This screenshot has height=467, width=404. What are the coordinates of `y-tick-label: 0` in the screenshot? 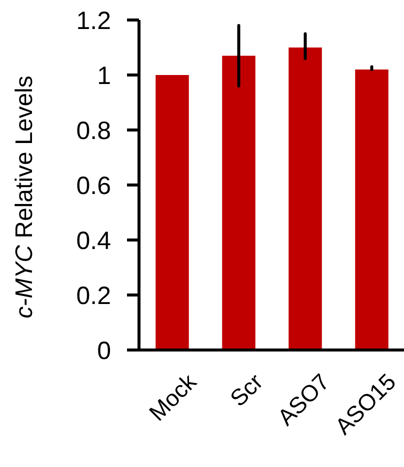 It's located at (104, 350).